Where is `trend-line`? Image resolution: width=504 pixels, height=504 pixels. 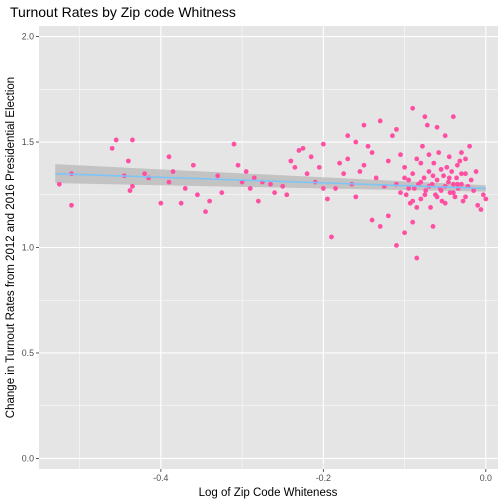
trend-line is located at coordinates (270, 181).